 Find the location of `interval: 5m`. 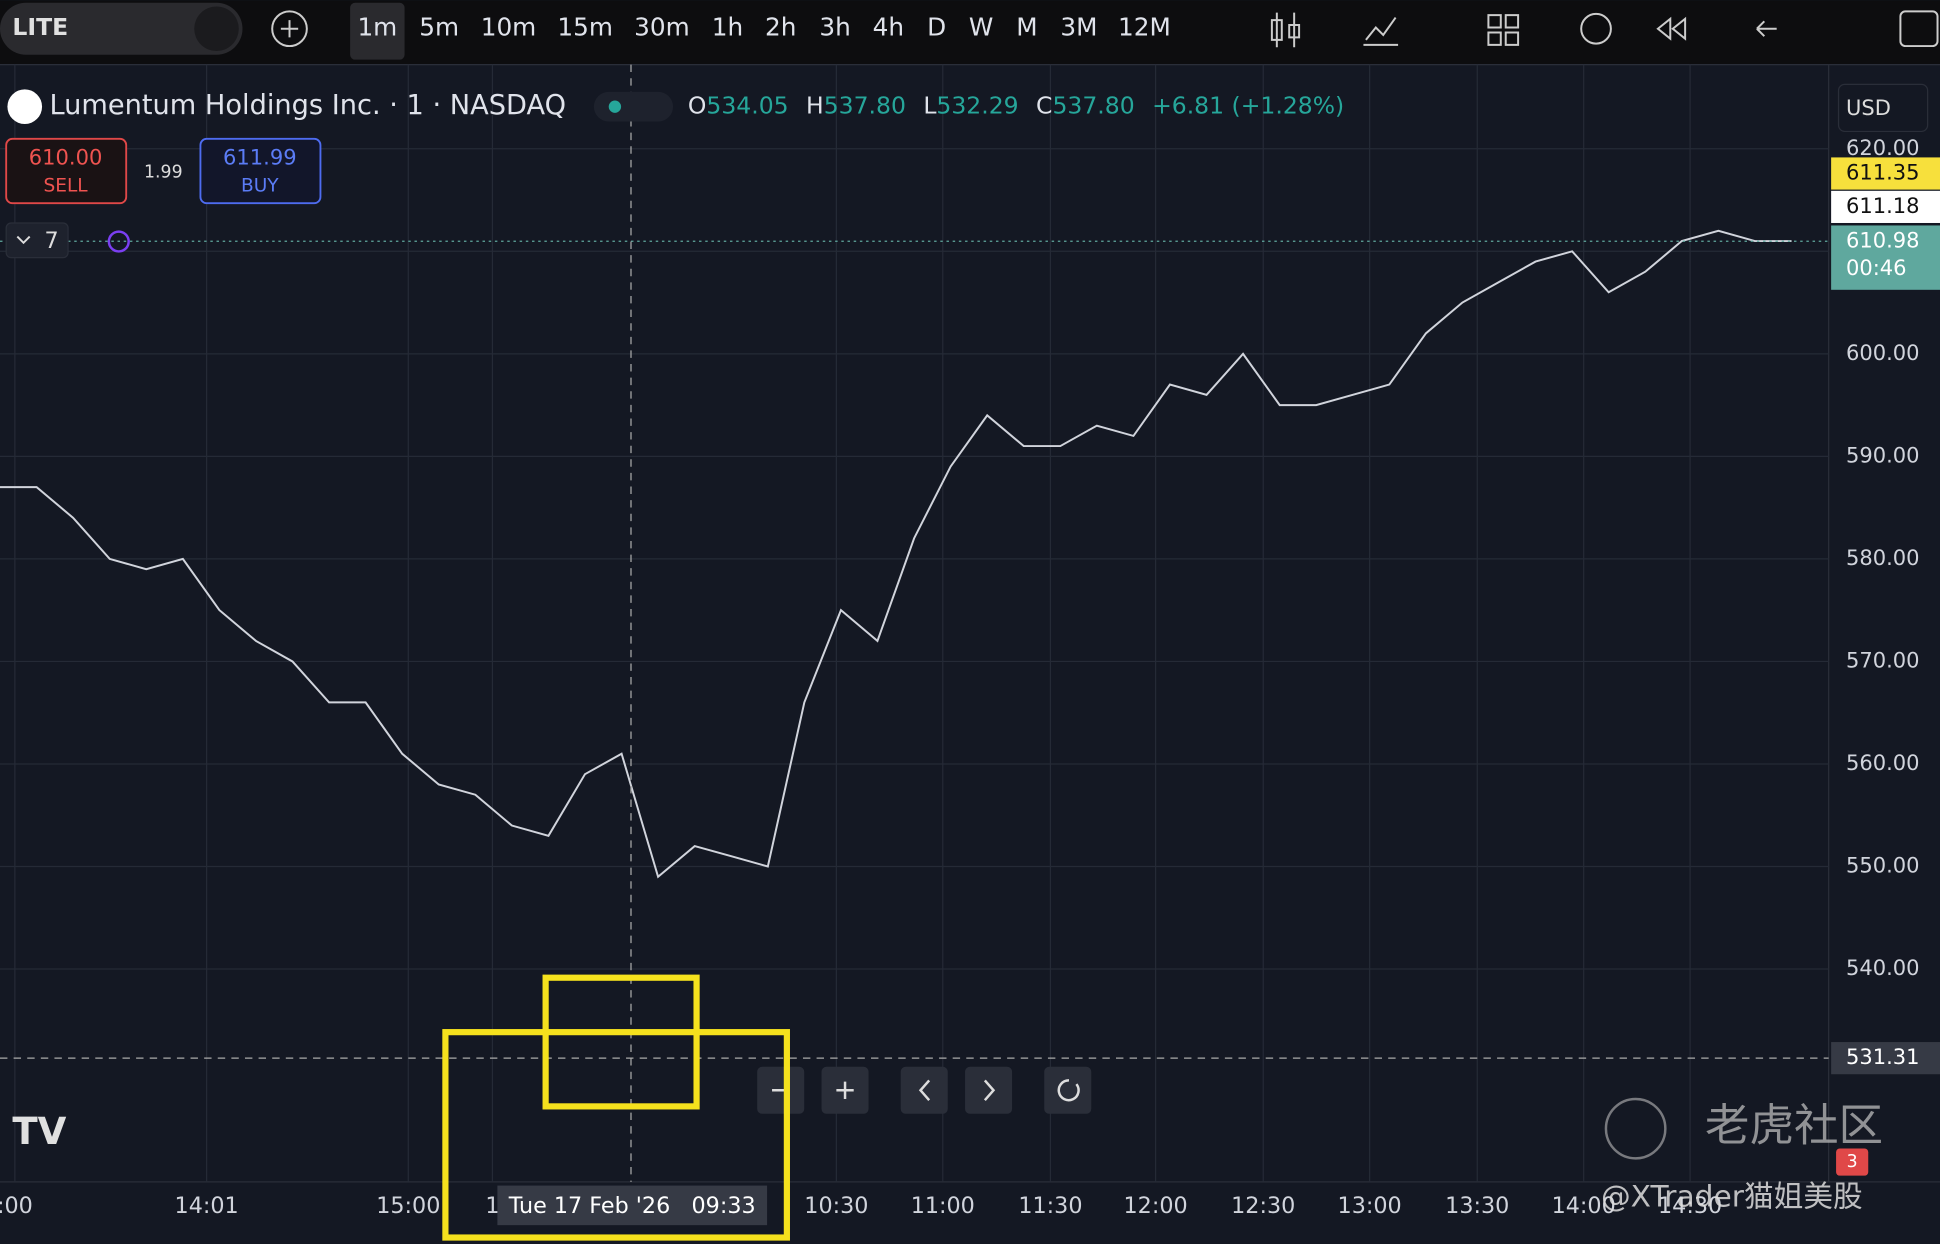

interval: 5m is located at coordinates (439, 27).